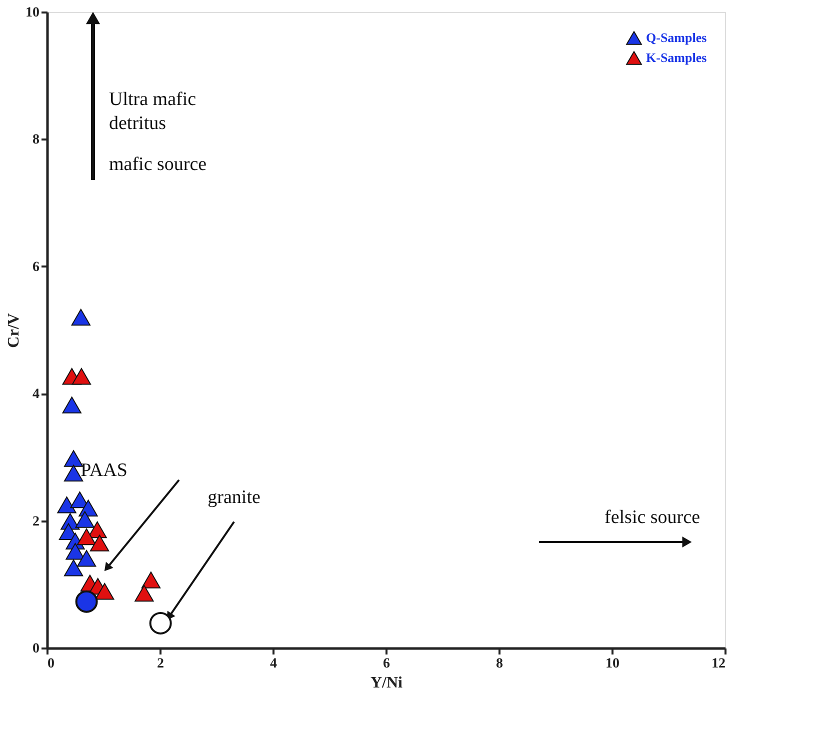 This screenshot has height=749, width=818. What do you see at coordinates (386, 664) in the screenshot?
I see `x-tick-label: 6` at bounding box center [386, 664].